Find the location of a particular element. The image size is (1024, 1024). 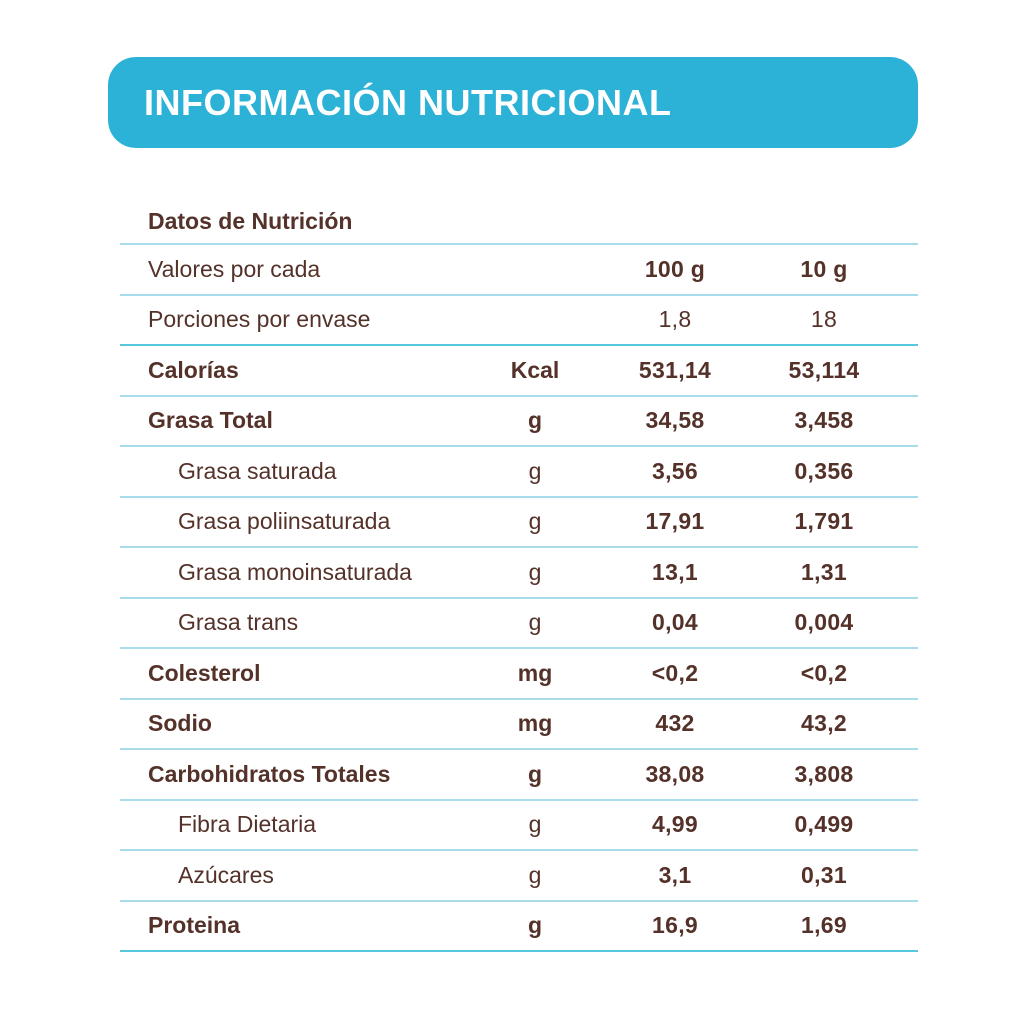

table-row: Grasa trans g 0,04 0,004 is located at coordinates (519, 624).